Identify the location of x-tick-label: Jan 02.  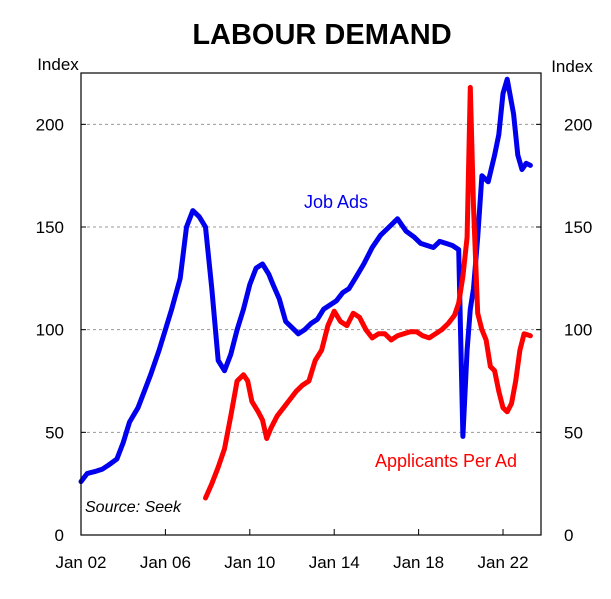
(80, 562).